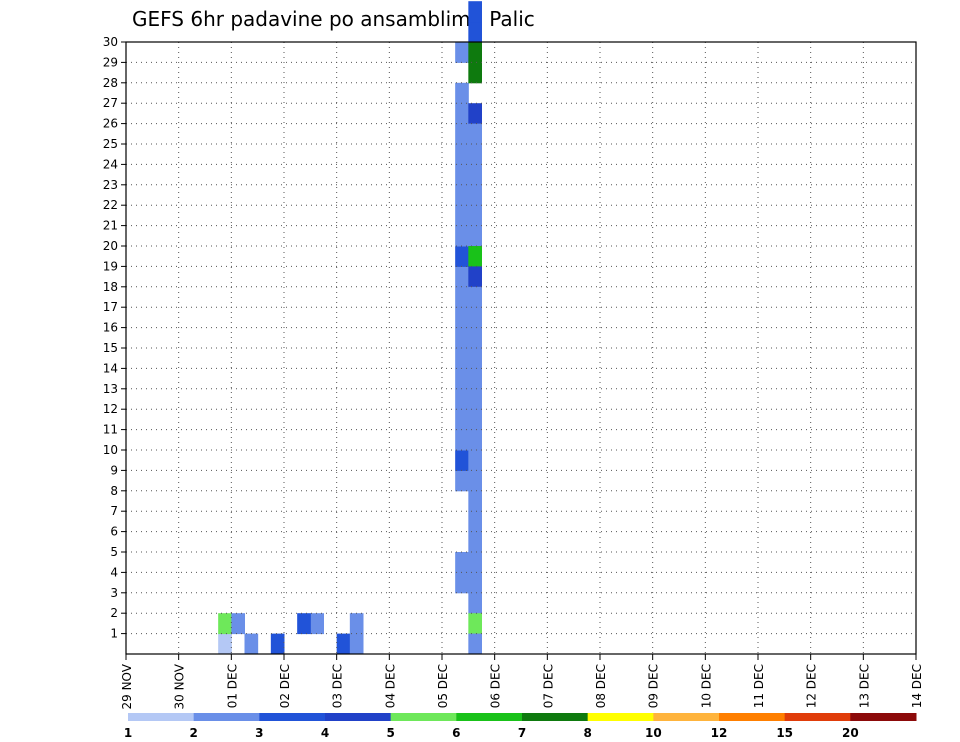  I want to click on x-tick-label: 01 DEC, so click(232, 686).